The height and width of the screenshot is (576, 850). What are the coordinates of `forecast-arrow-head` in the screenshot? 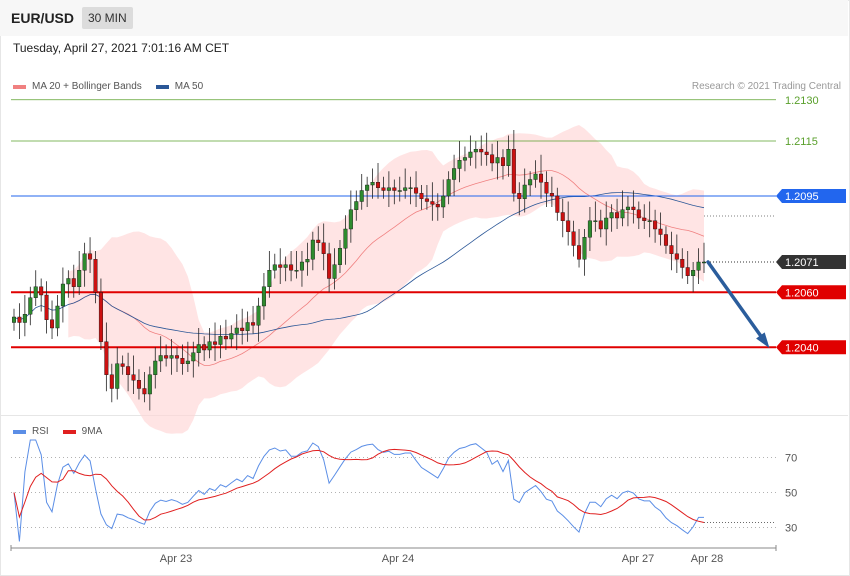 It's located at (763, 340).